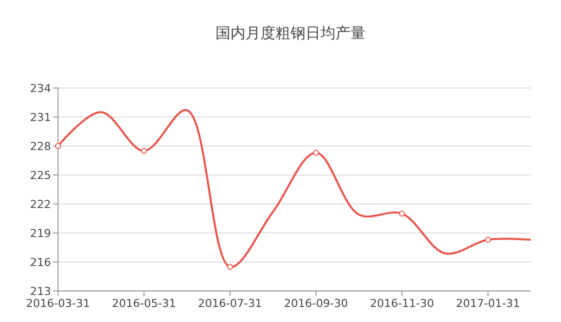 The image size is (561, 322). I want to click on y-tick-label: 225, so click(40, 175).